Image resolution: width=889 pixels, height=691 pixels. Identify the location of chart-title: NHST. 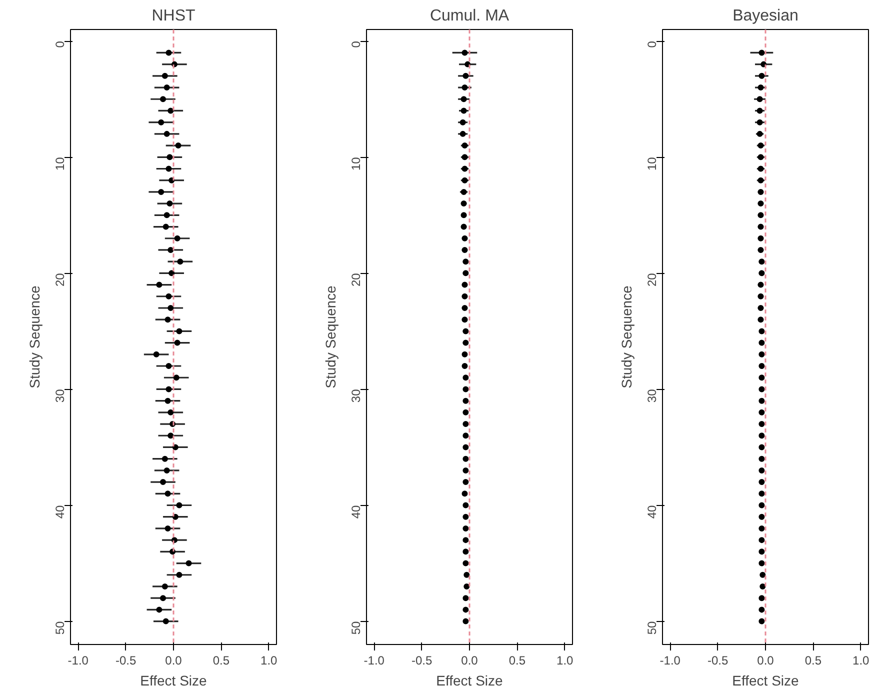
(174, 16).